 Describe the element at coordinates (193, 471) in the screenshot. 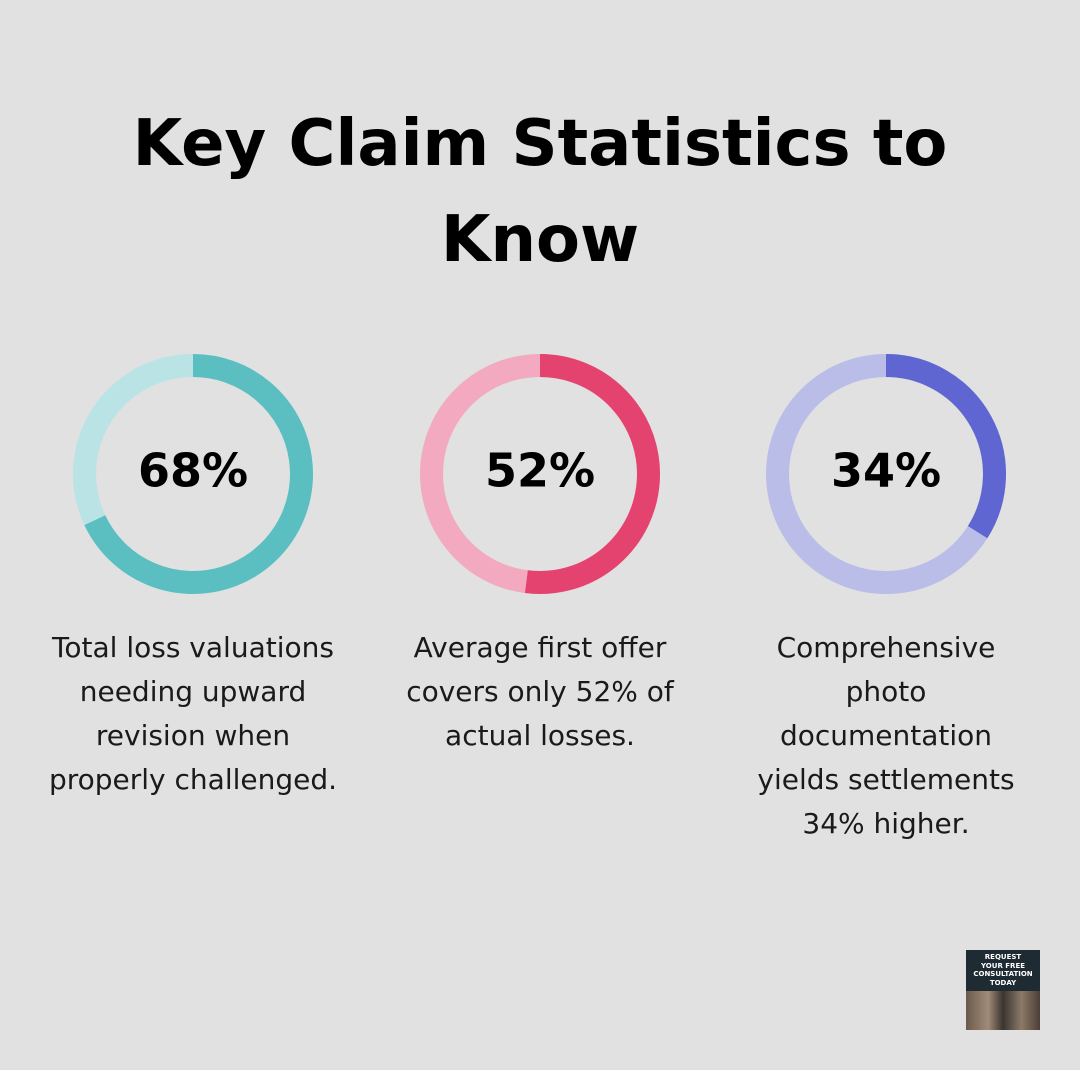

I see `value-label: 68%` at that location.